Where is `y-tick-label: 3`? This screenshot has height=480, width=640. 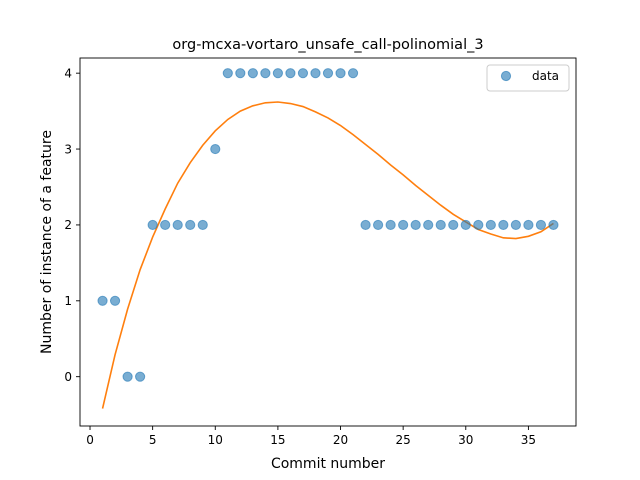 y-tick-label: 3 is located at coordinates (68, 149).